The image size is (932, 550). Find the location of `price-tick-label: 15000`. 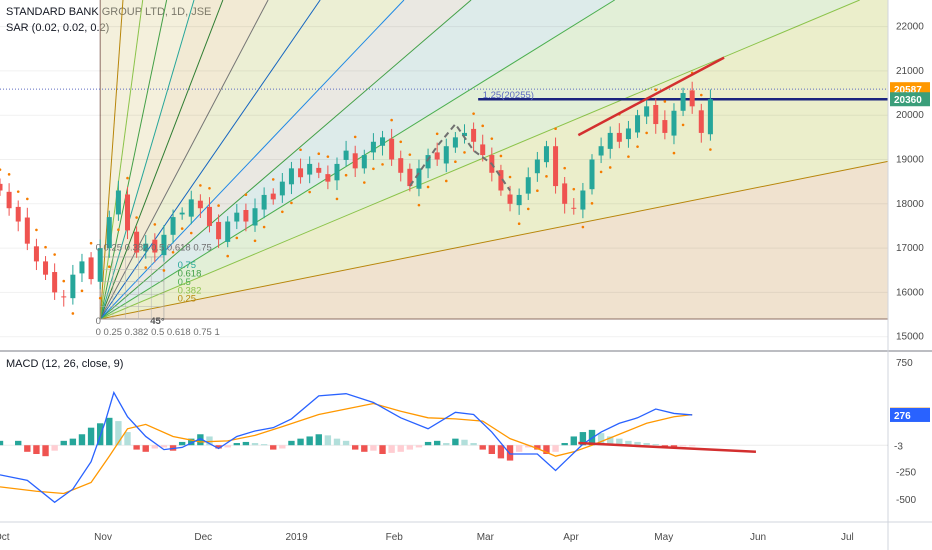

price-tick-label: 15000 is located at coordinates (910, 337).